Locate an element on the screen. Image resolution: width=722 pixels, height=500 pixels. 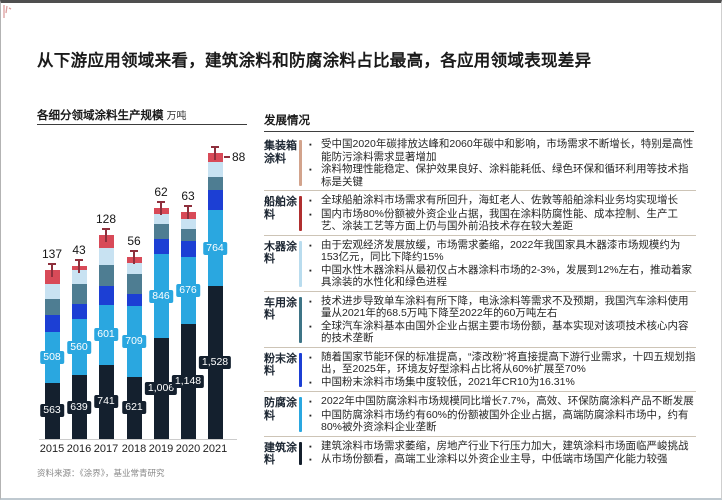
bullet-text: 从市场份额看，高端工业涂料以外资企业主导，中低端市场国产化能力较强 is located at coordinates (494, 459).